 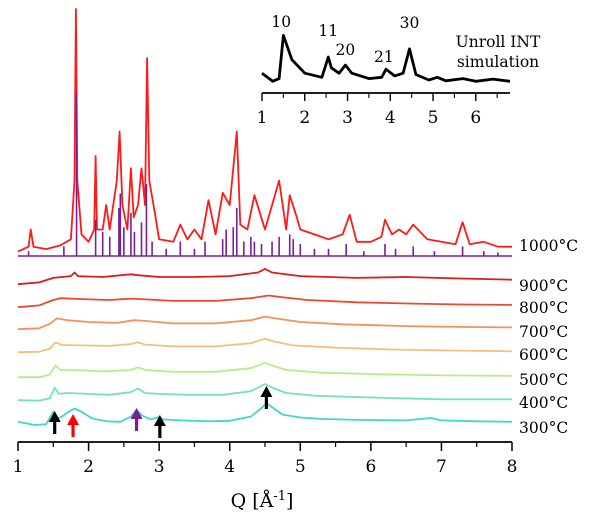 What do you see at coordinates (548, 246) in the screenshot?
I see `series-label-7: 1000°C` at bounding box center [548, 246].